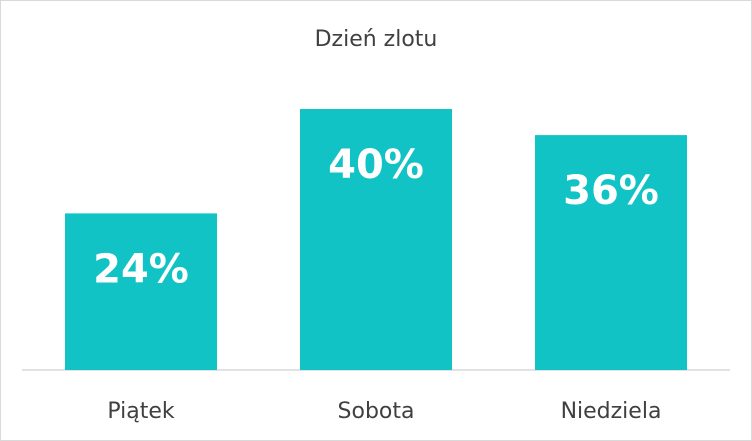 Image resolution: width=752 pixels, height=441 pixels. Describe the element at coordinates (141, 411) in the screenshot. I see `x-tick-label: Piątek` at that location.